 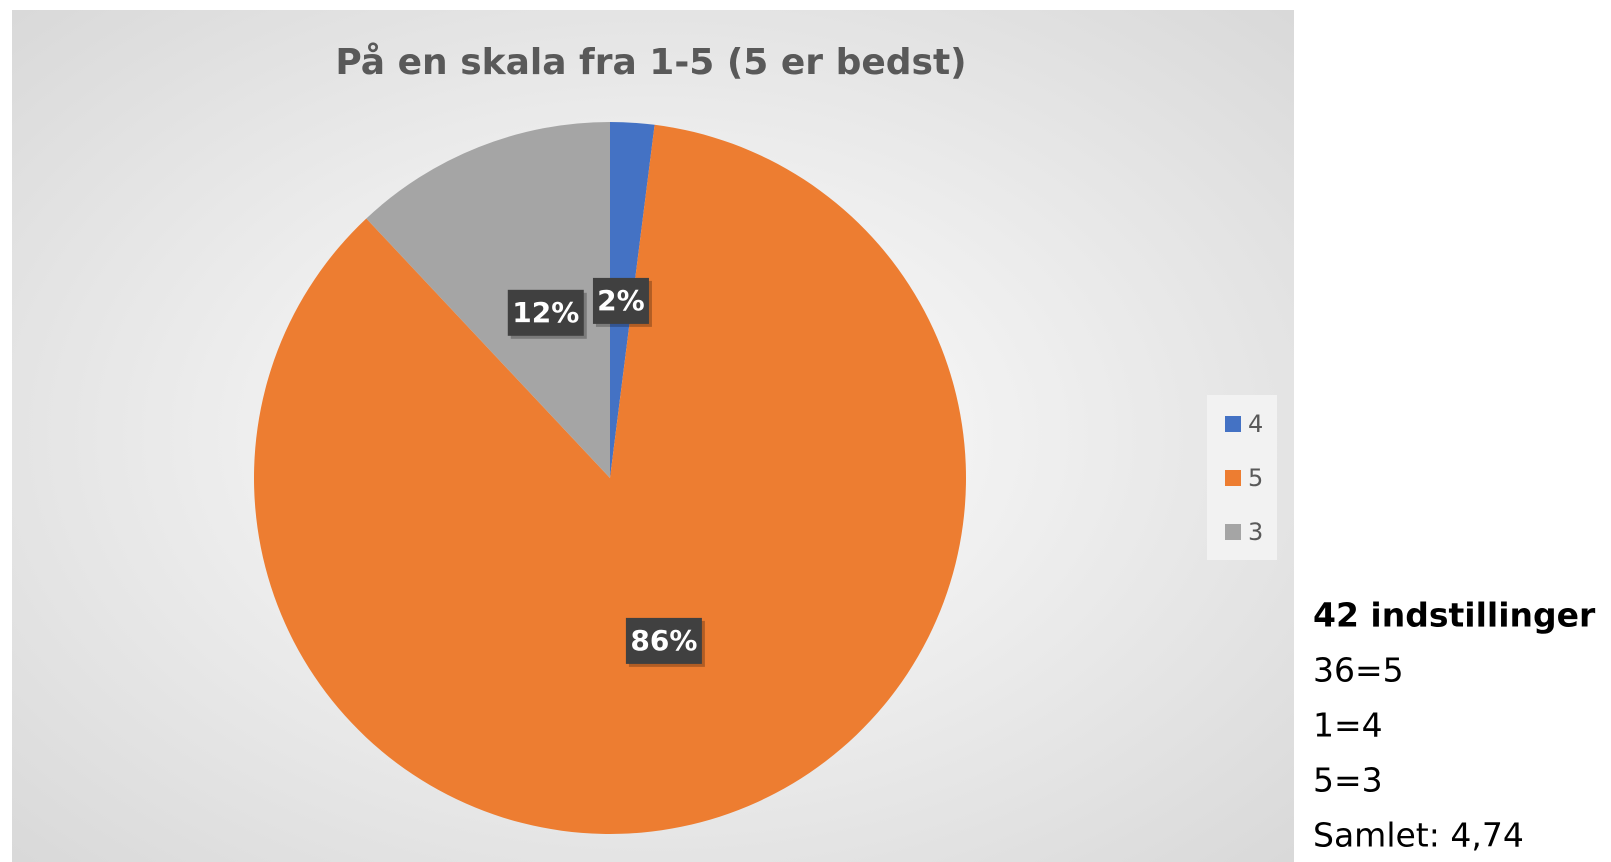 I want to click on legend-label: 5, so click(x=1255, y=478).